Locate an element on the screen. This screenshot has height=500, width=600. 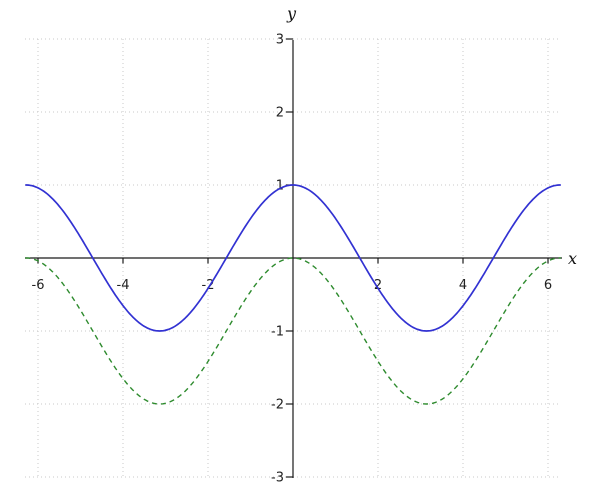
x-tick-label: -6 is located at coordinates (38, 285).